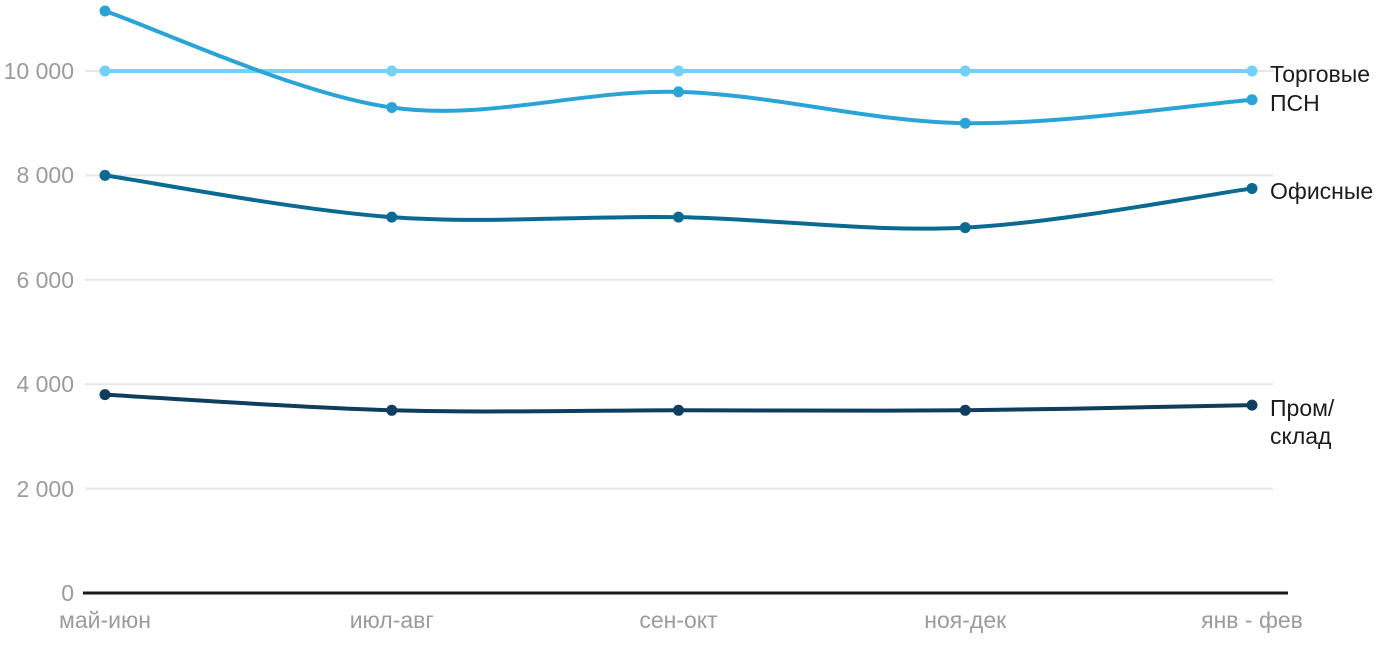 The width and height of the screenshot is (1400, 650). Describe the element at coordinates (38, 71) in the screenshot. I see `y-axis-tick-label: 10 000` at that location.